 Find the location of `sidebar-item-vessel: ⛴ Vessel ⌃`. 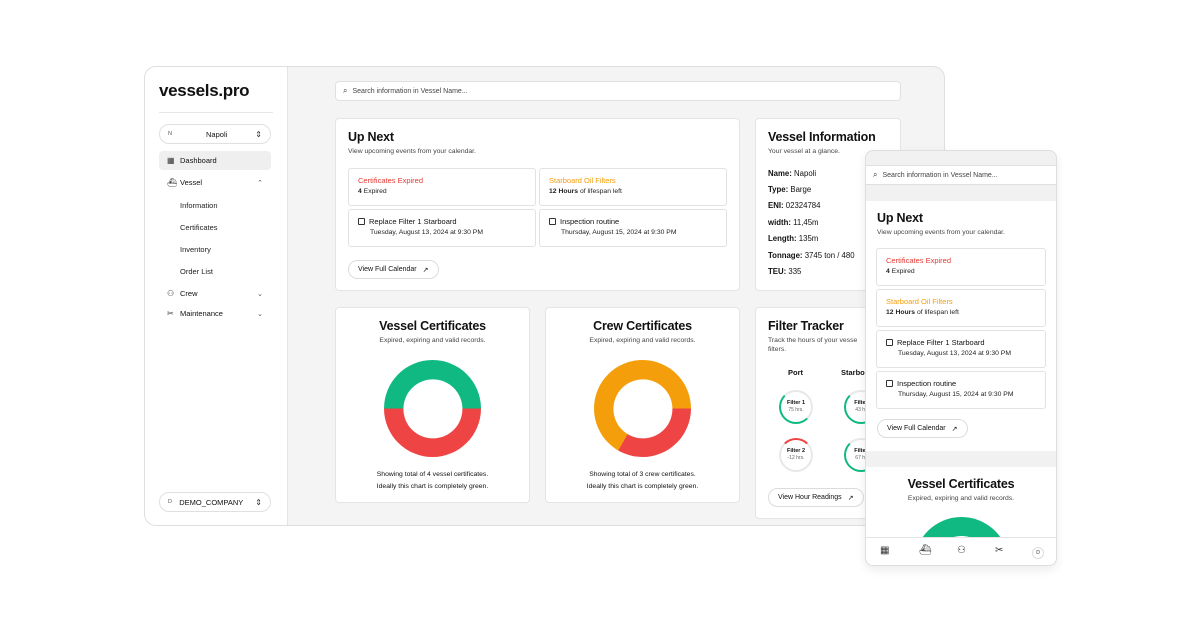

sidebar-item-vessel: ⛴ Vessel ⌃ is located at coordinates (215, 182).